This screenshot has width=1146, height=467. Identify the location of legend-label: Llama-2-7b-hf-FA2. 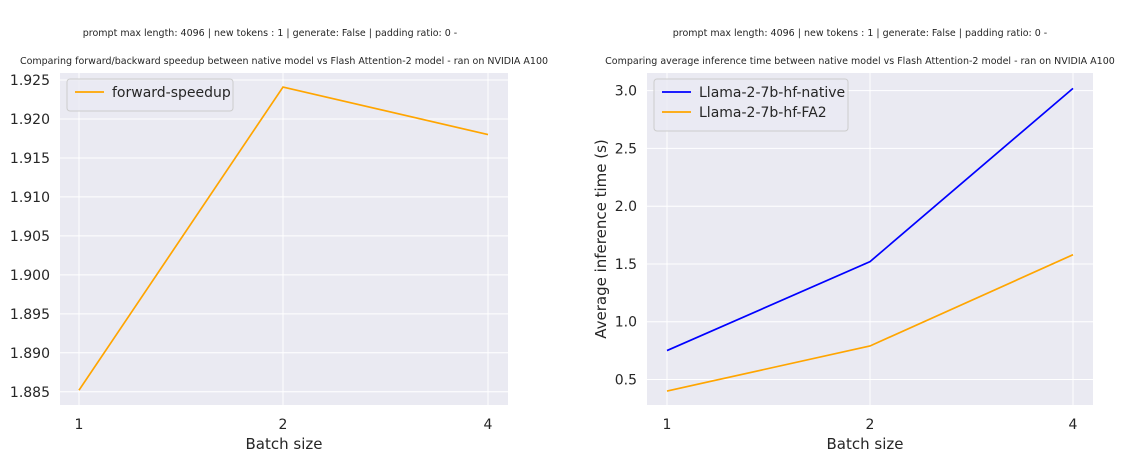
(763, 113).